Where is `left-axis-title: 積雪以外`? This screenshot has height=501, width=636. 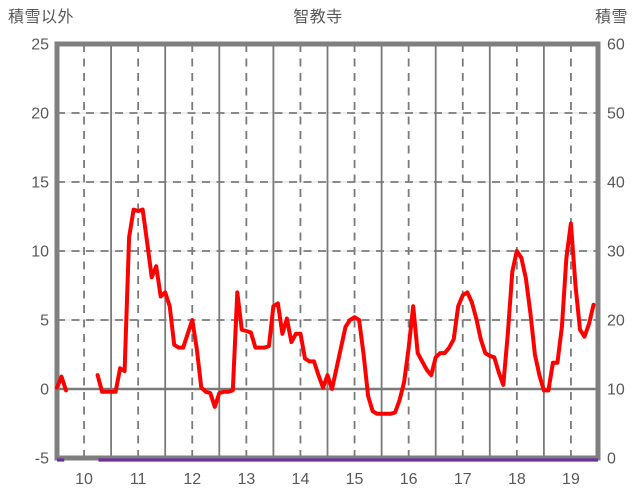 left-axis-title: 積雪以外 is located at coordinates (41, 17).